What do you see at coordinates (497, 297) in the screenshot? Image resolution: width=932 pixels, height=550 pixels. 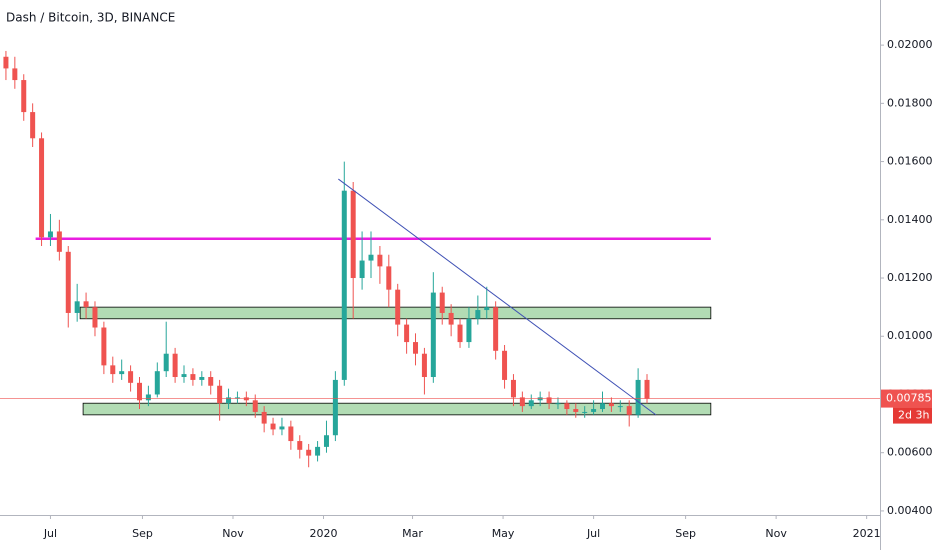 I see `trendline` at bounding box center [497, 297].